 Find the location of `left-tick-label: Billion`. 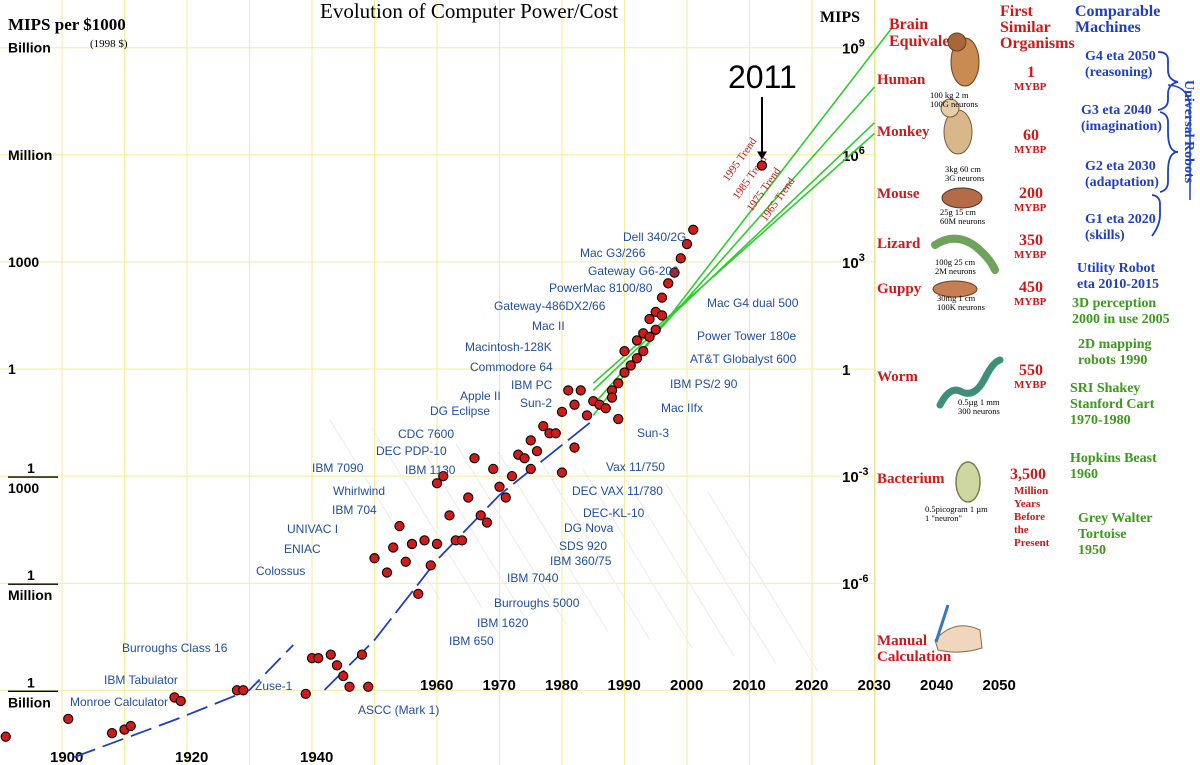

left-tick-label: Billion is located at coordinates (29, 48).